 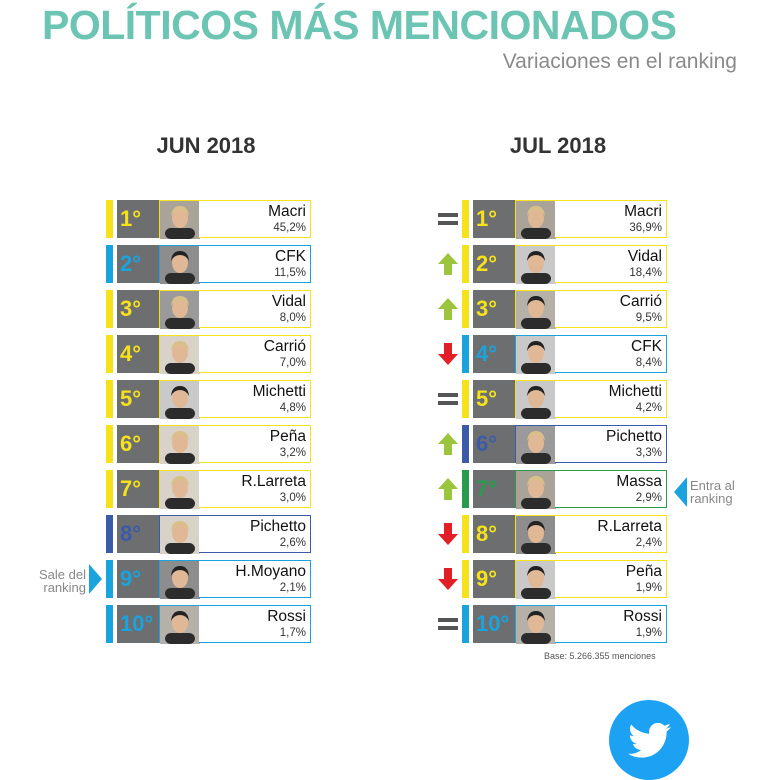 I want to click on ranking-row-jun: 5° Michetti 4,8%, so click(x=208, y=399).